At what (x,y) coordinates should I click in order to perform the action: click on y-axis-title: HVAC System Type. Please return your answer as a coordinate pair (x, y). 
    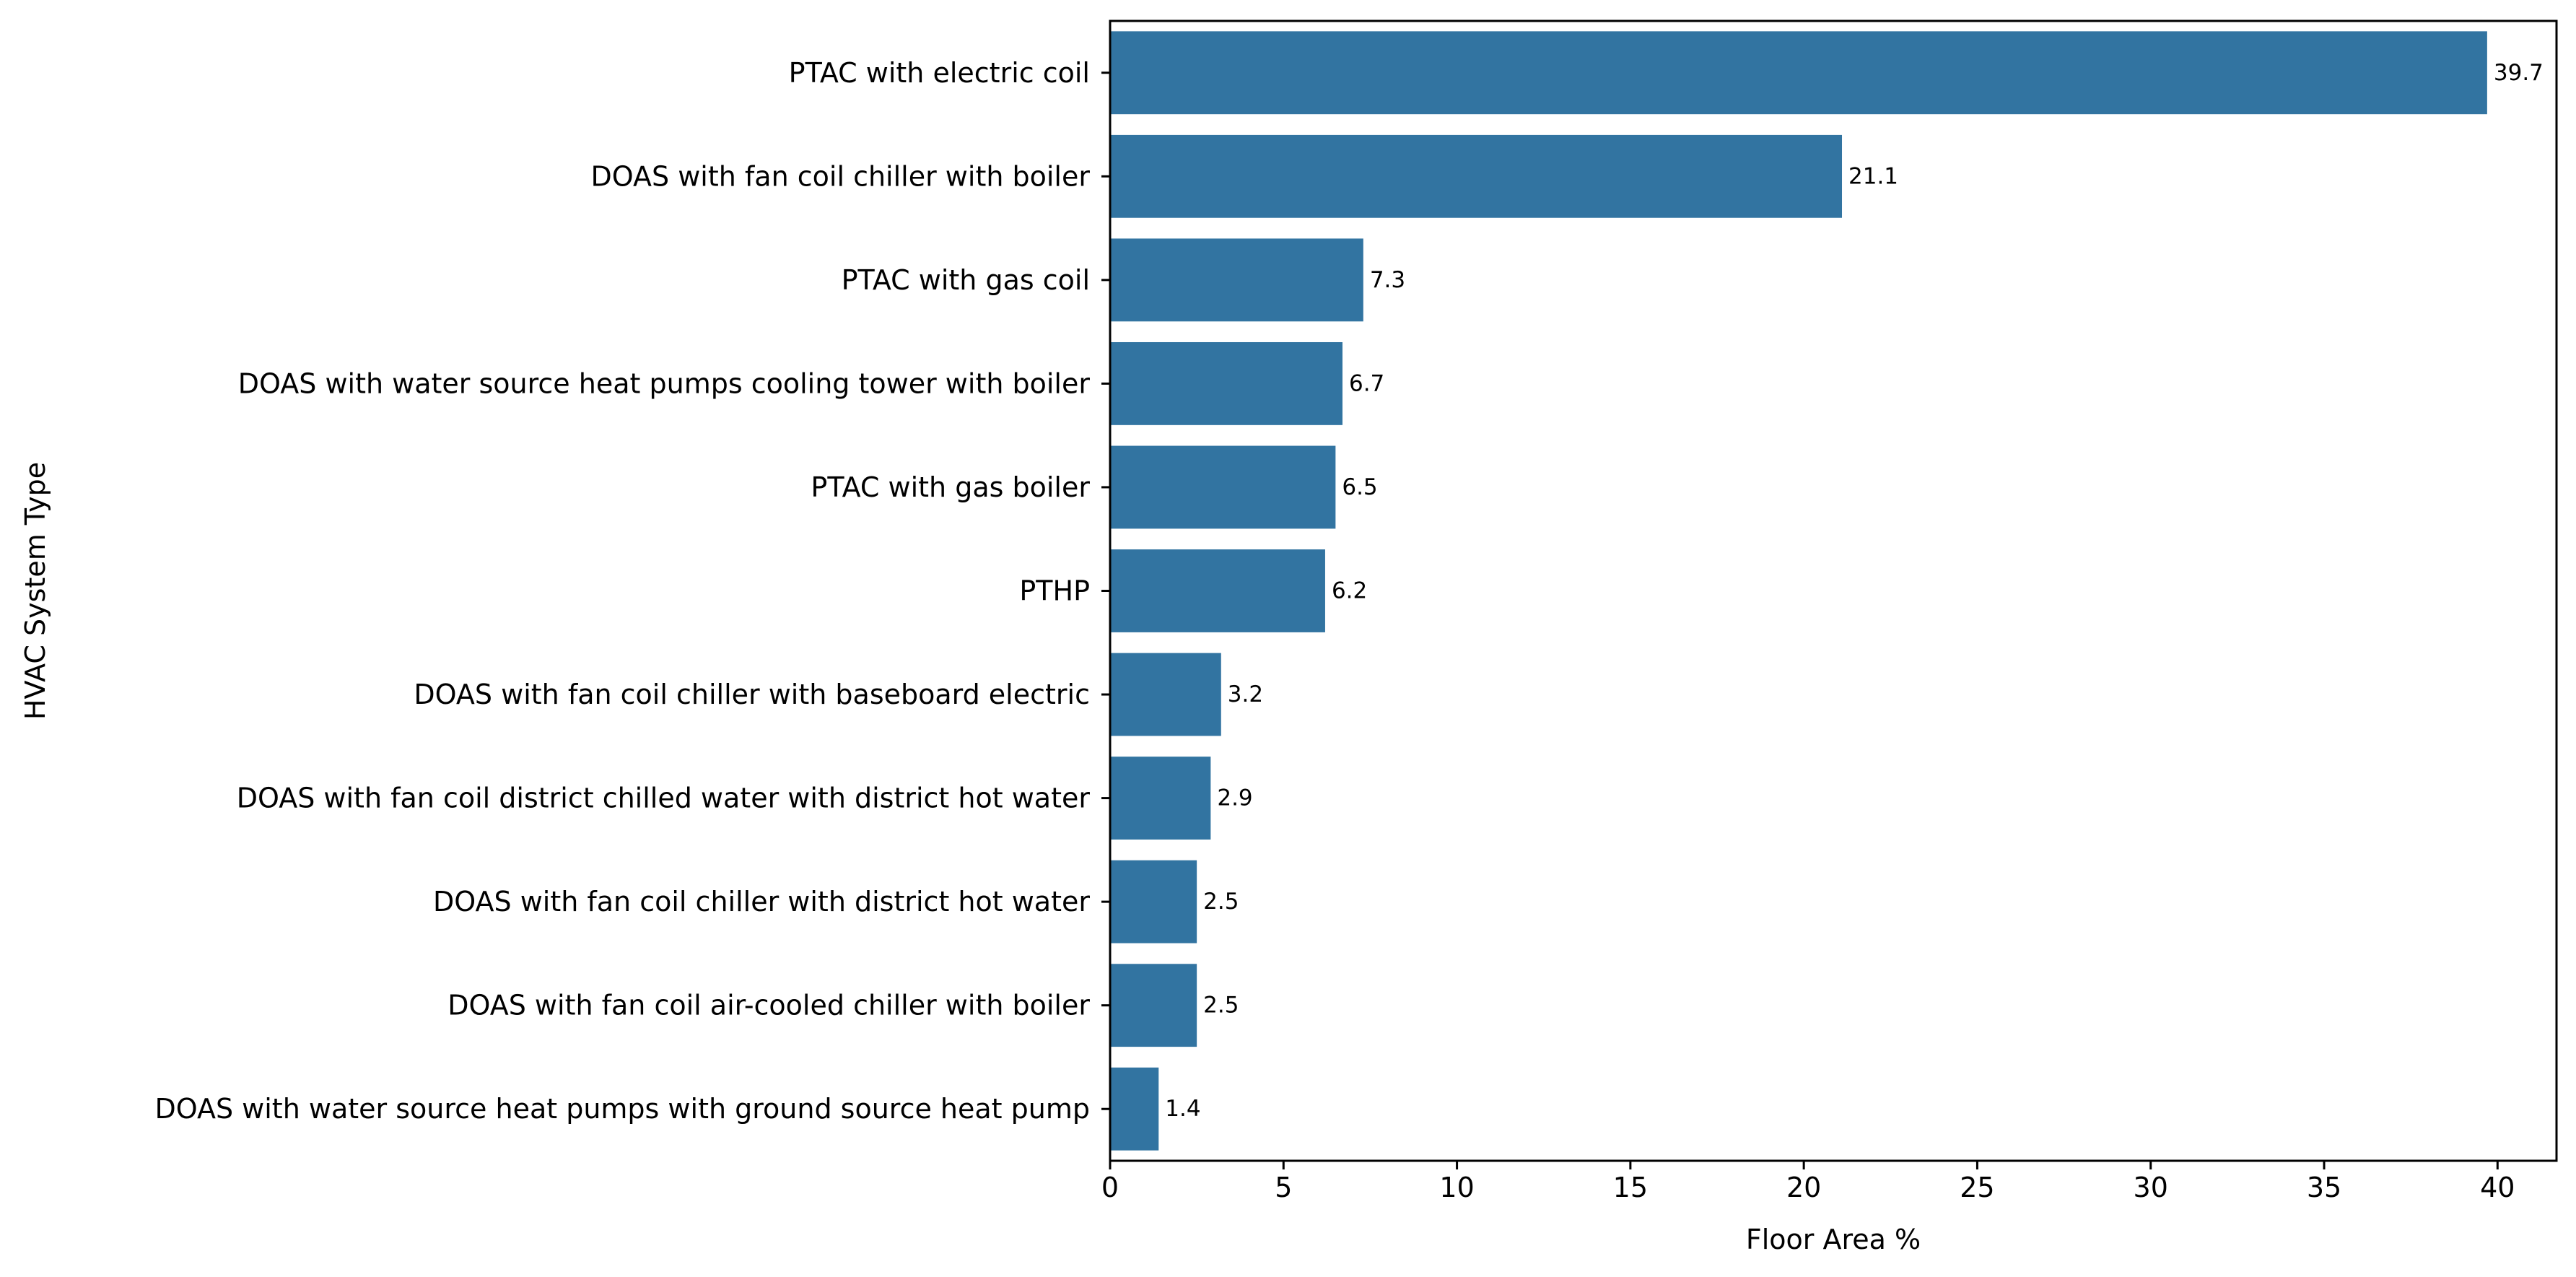
    Looking at the image, I should click on (35, 591).